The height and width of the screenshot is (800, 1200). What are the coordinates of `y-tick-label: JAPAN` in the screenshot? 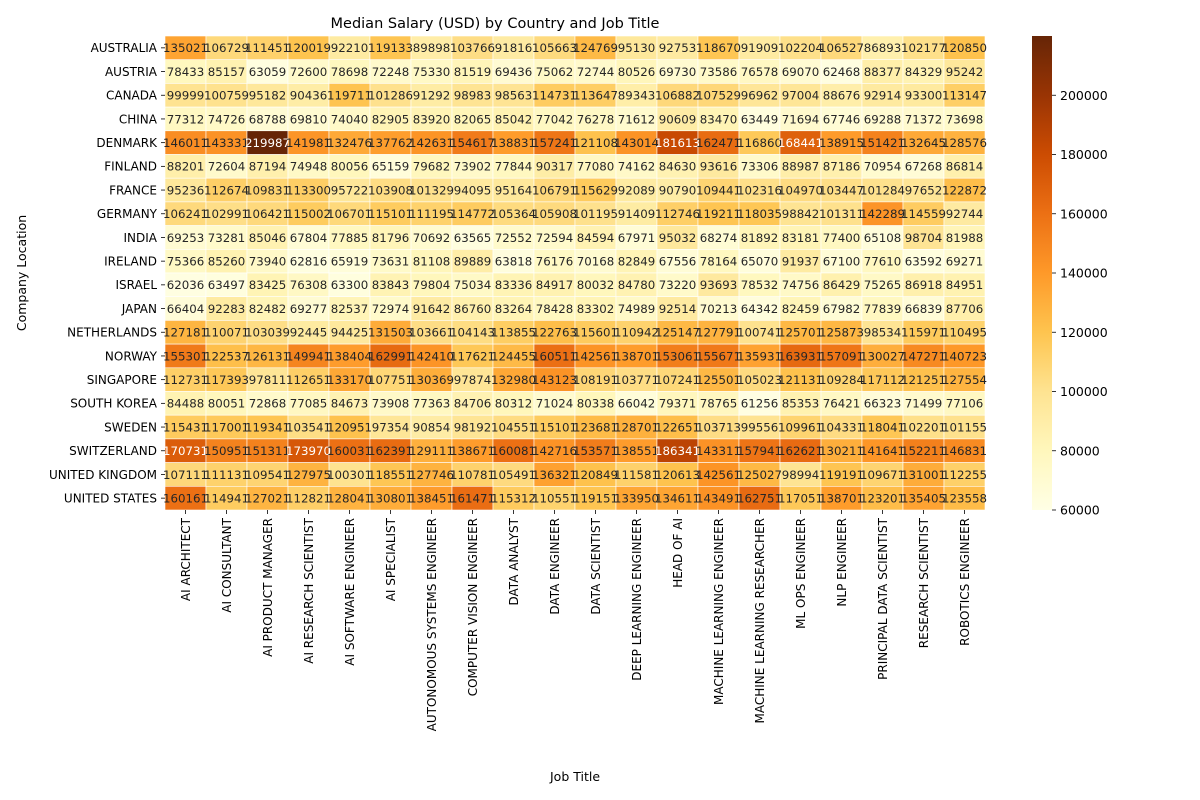 It's located at (139, 309).